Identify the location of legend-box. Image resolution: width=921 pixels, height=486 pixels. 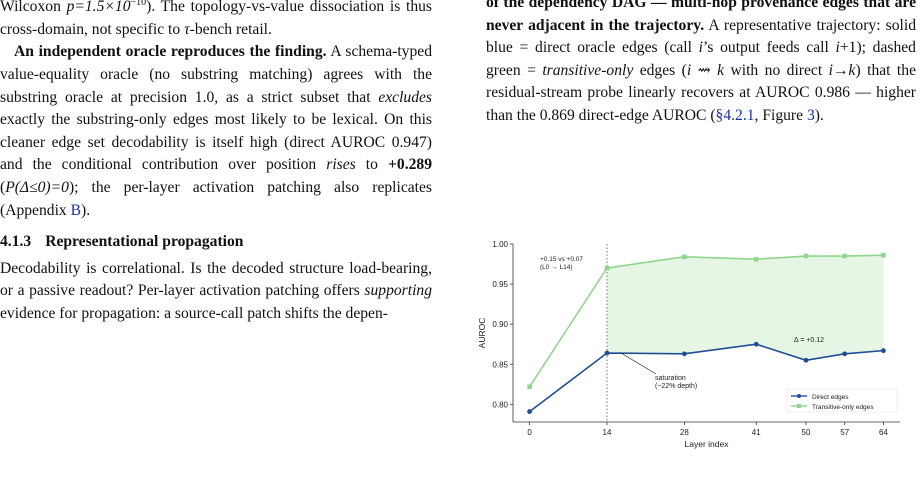
(842, 400).